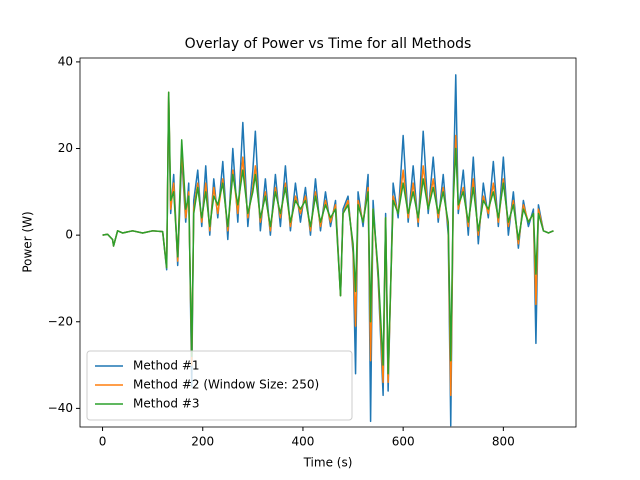 The height and width of the screenshot is (480, 640). Describe the element at coordinates (69, 235) in the screenshot. I see `y-tick-label: 0` at that location.